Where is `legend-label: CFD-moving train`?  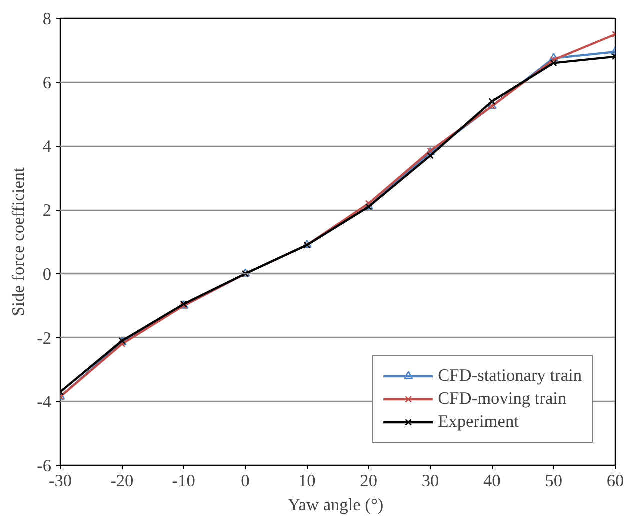 legend-label: CFD-moving train is located at coordinates (502, 399).